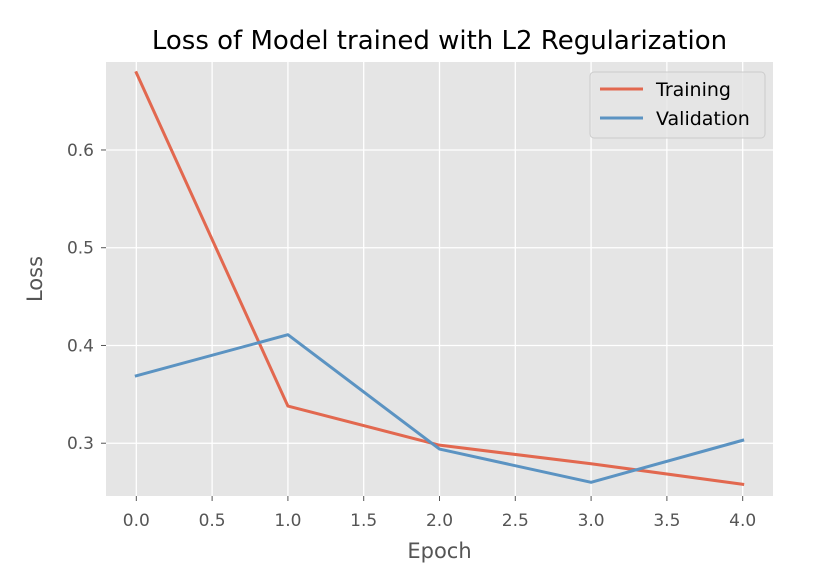 This screenshot has width=828, height=584. I want to click on x-tick-label: 1.0, so click(287, 521).